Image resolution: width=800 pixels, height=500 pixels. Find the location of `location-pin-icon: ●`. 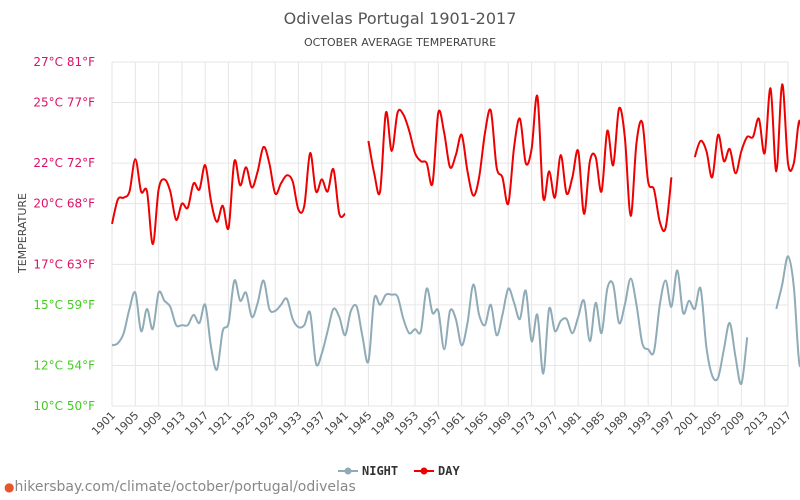

location-pin-icon: ● is located at coordinates (9, 487).